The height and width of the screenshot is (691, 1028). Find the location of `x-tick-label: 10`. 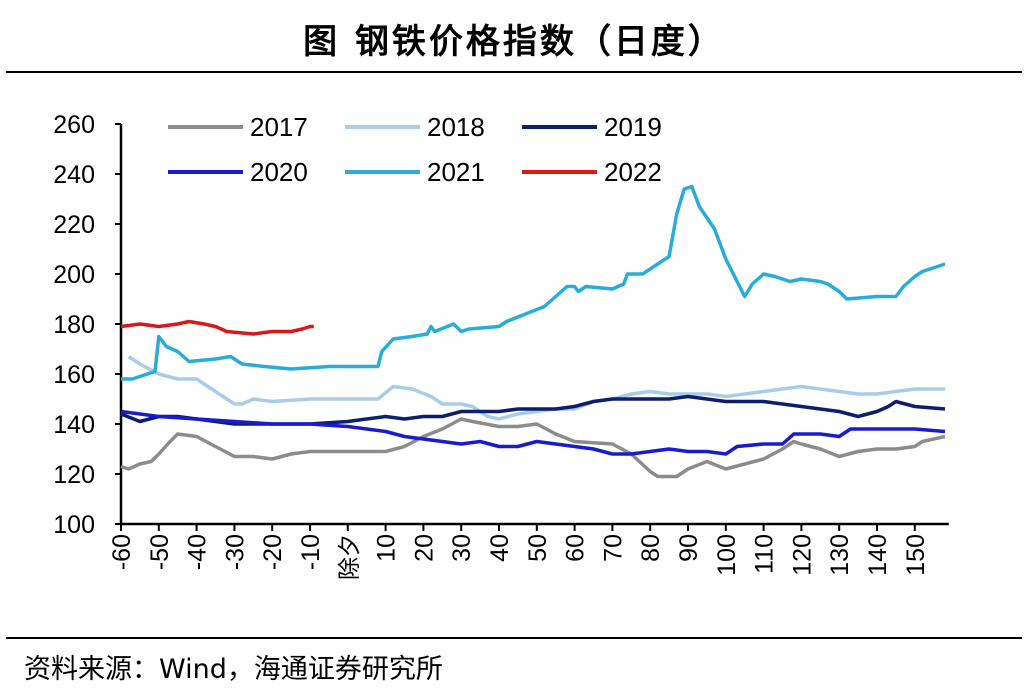

x-tick-label: 10 is located at coordinates (387, 548).